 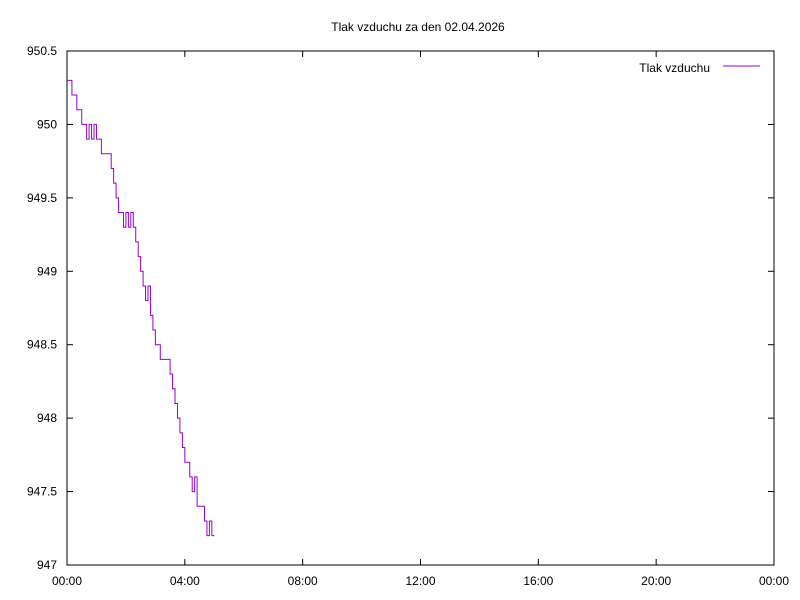 I want to click on x-tick-label: 08:00, so click(x=303, y=581).